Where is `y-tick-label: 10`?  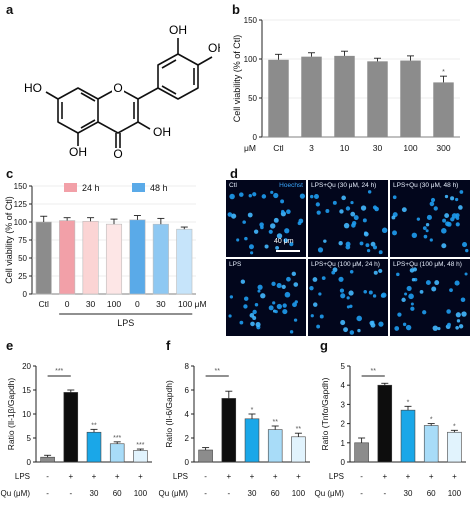
y-tick-label: 10 is located at coordinates (26, 414).